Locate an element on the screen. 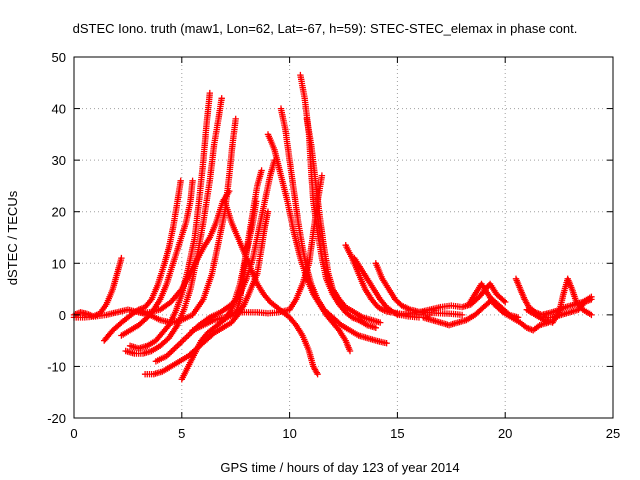 The image size is (640, 480). x-axis-label: GPS time / hours of day 123 of year 2014 is located at coordinates (339, 467).